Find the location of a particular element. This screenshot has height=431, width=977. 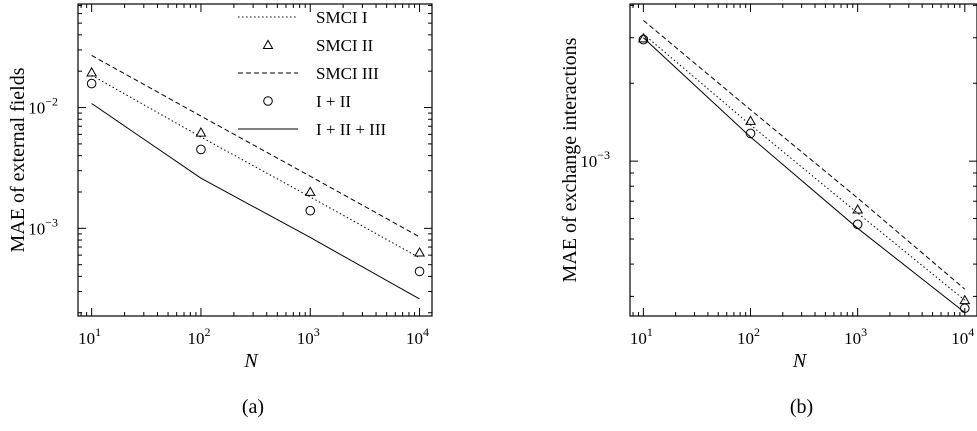

series-line-dotted is located at coordinates (255, 166).